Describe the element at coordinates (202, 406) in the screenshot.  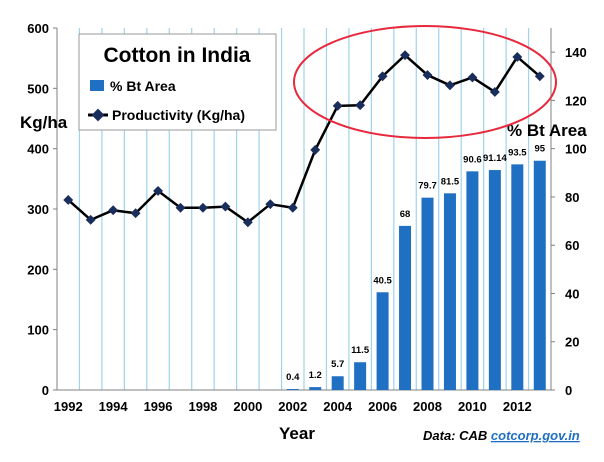
I see `x-tick-label: 1998` at that location.